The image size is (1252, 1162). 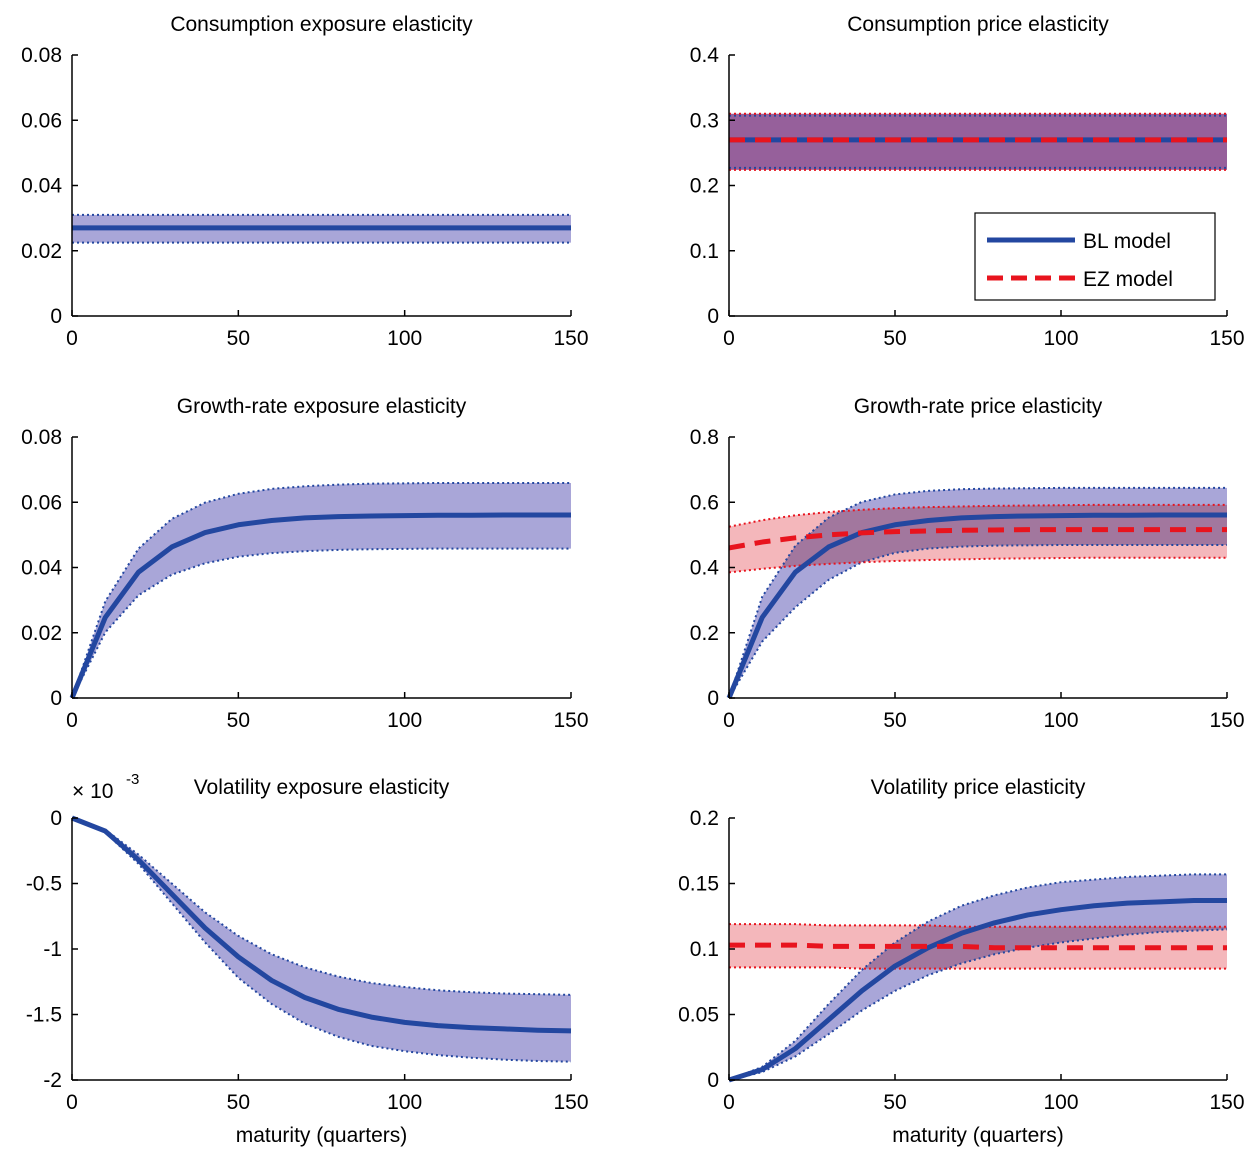 What do you see at coordinates (978, 787) in the screenshot?
I see `panel-title: Volatility price elasticity` at bounding box center [978, 787].